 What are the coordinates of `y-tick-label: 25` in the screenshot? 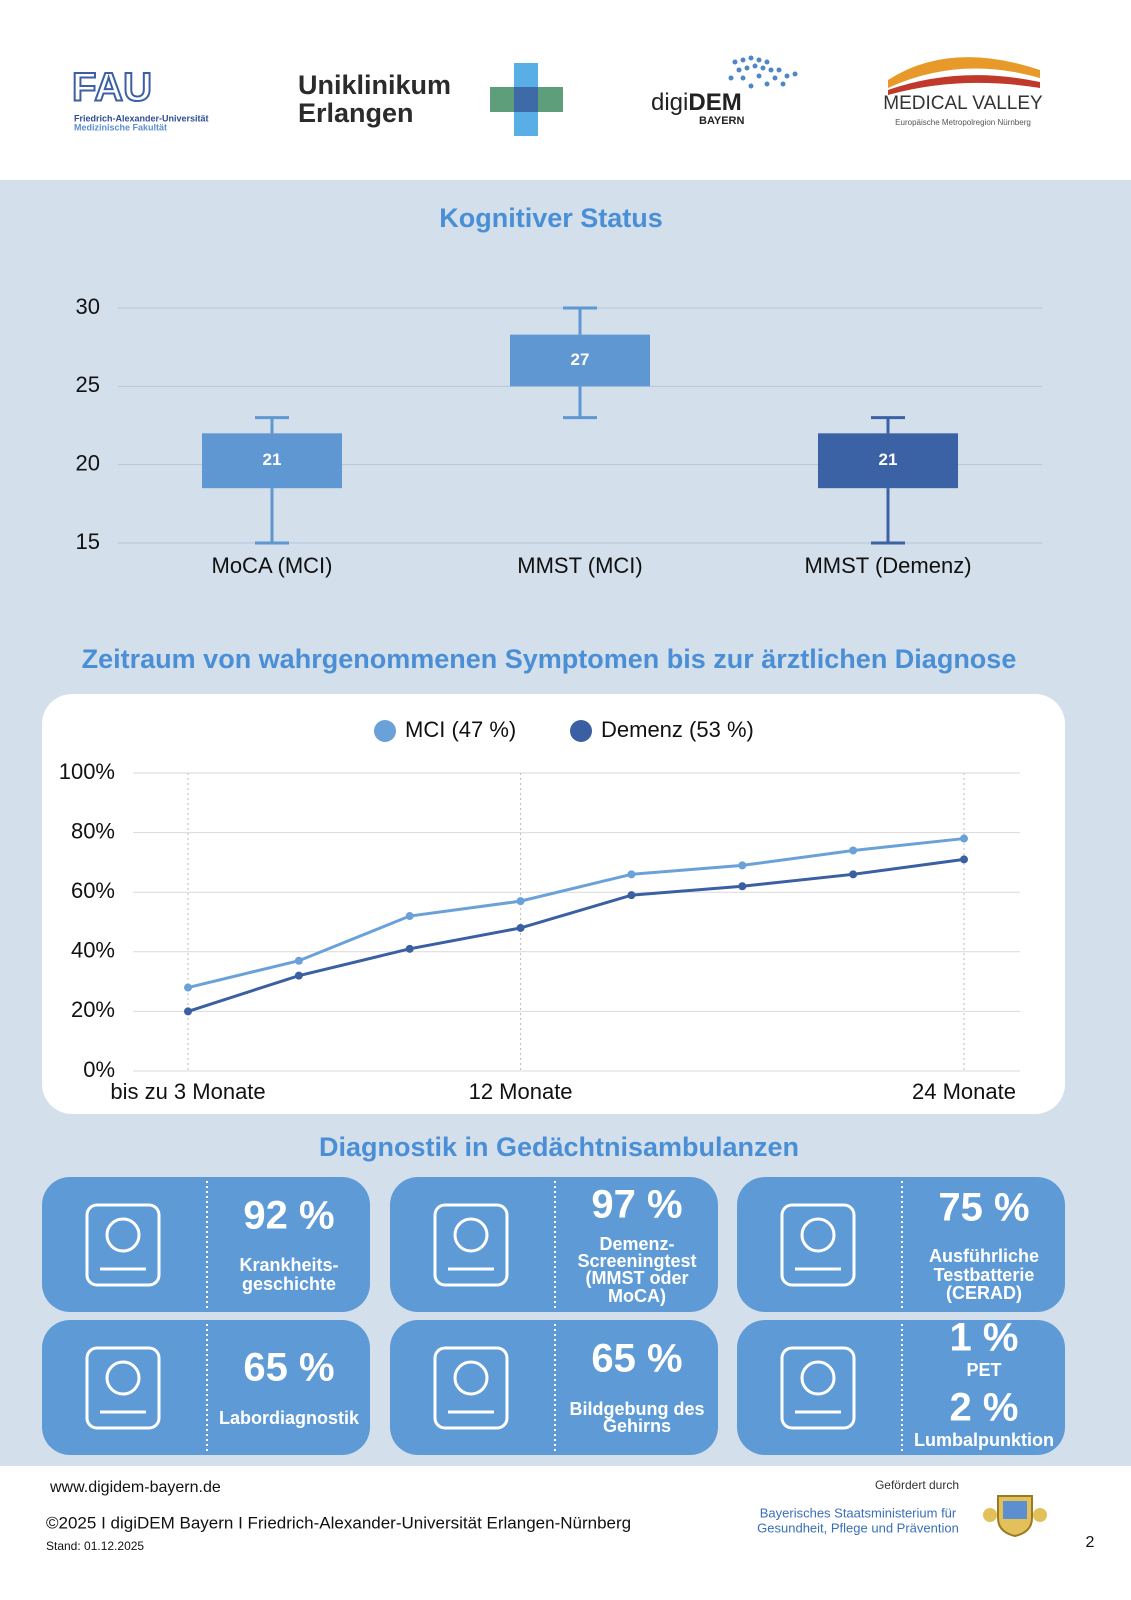 It's located at (88, 384).